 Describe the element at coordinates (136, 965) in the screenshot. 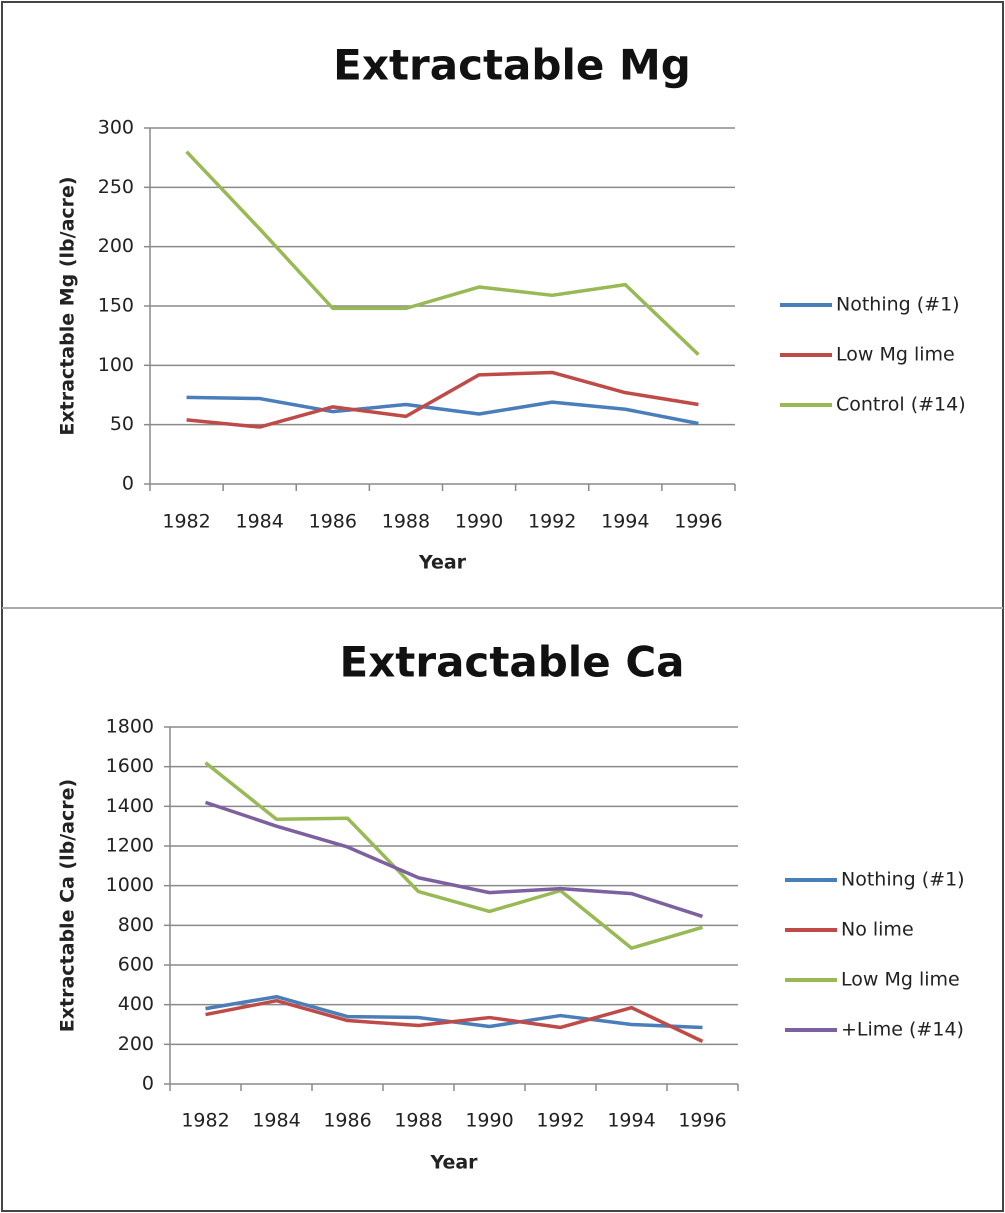

I see `y-tick-label: 600` at that location.